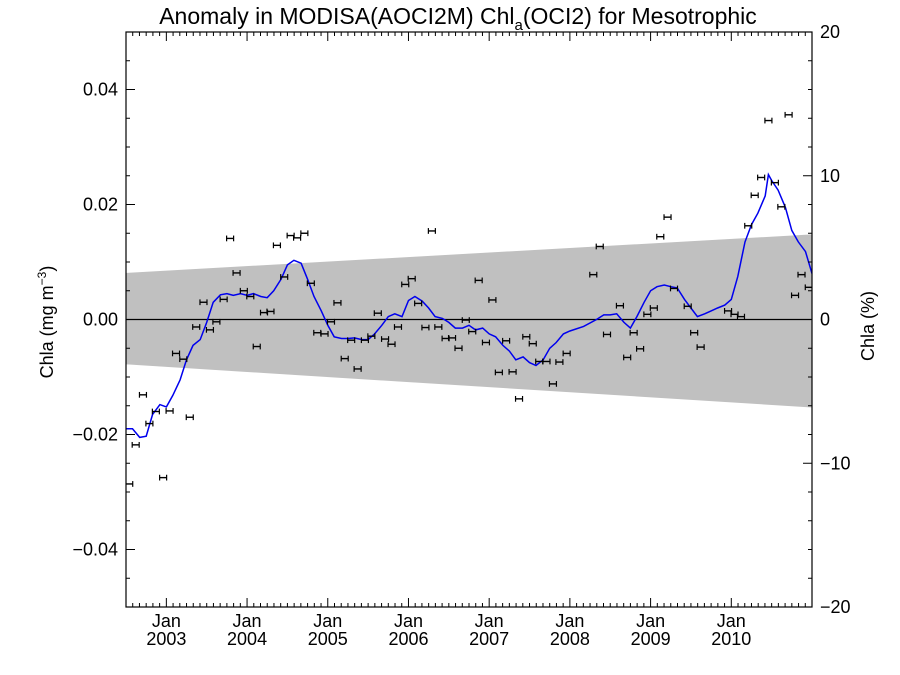 The width and height of the screenshot is (900, 675). Describe the element at coordinates (408, 639) in the screenshot. I see `x-tick-label-year: 2006` at that location.